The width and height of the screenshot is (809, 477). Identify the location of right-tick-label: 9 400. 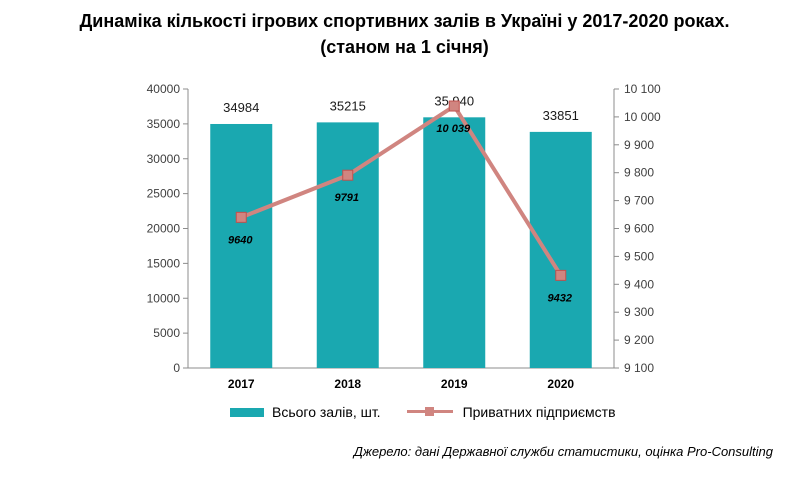
(639, 284).